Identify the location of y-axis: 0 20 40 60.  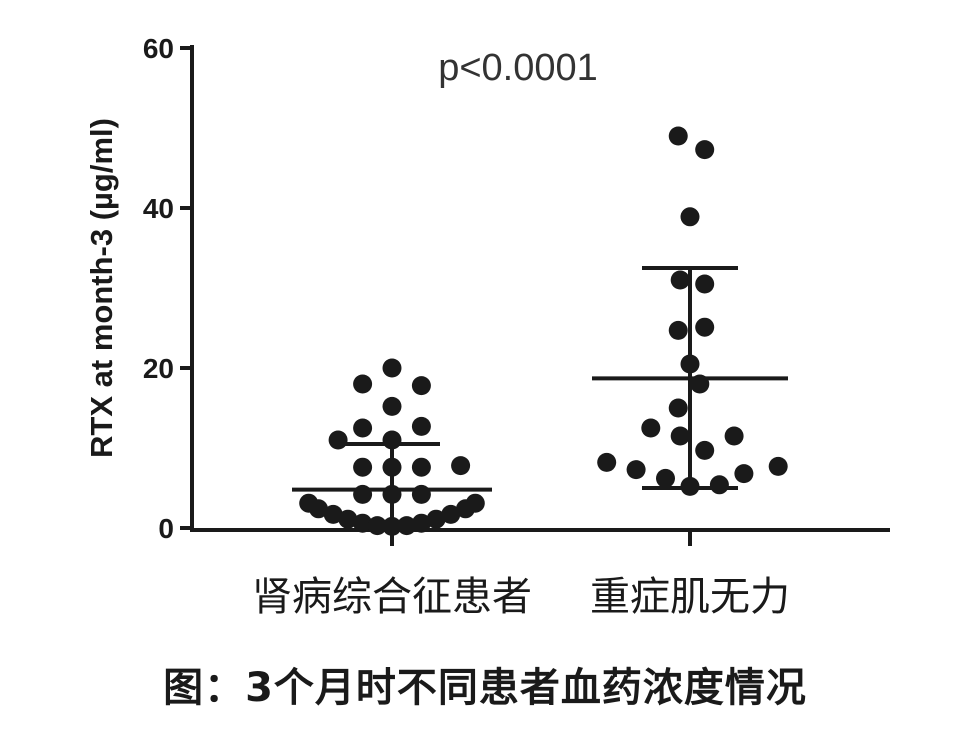
(168, 288).